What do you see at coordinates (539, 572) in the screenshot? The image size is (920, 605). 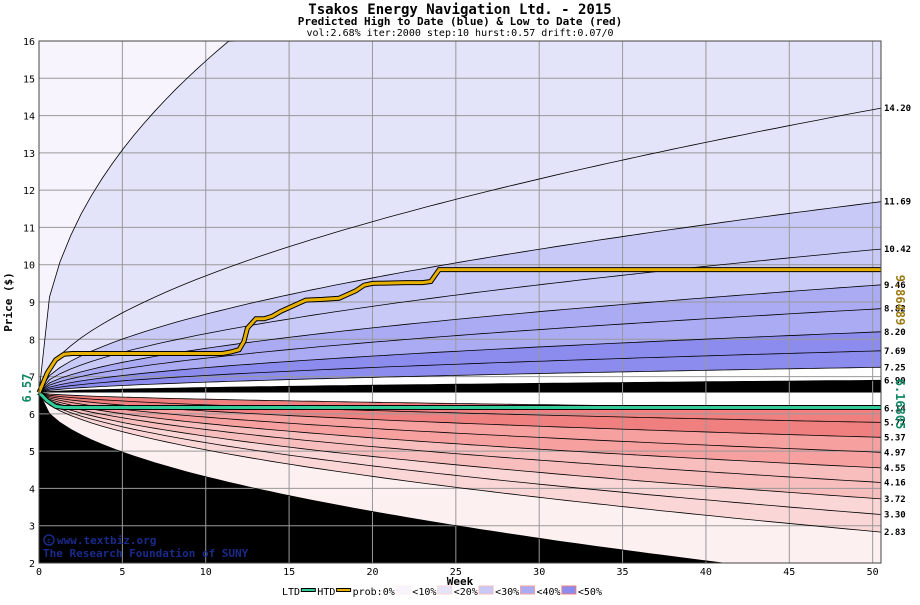 I see `x-tick-label: 30` at bounding box center [539, 572].